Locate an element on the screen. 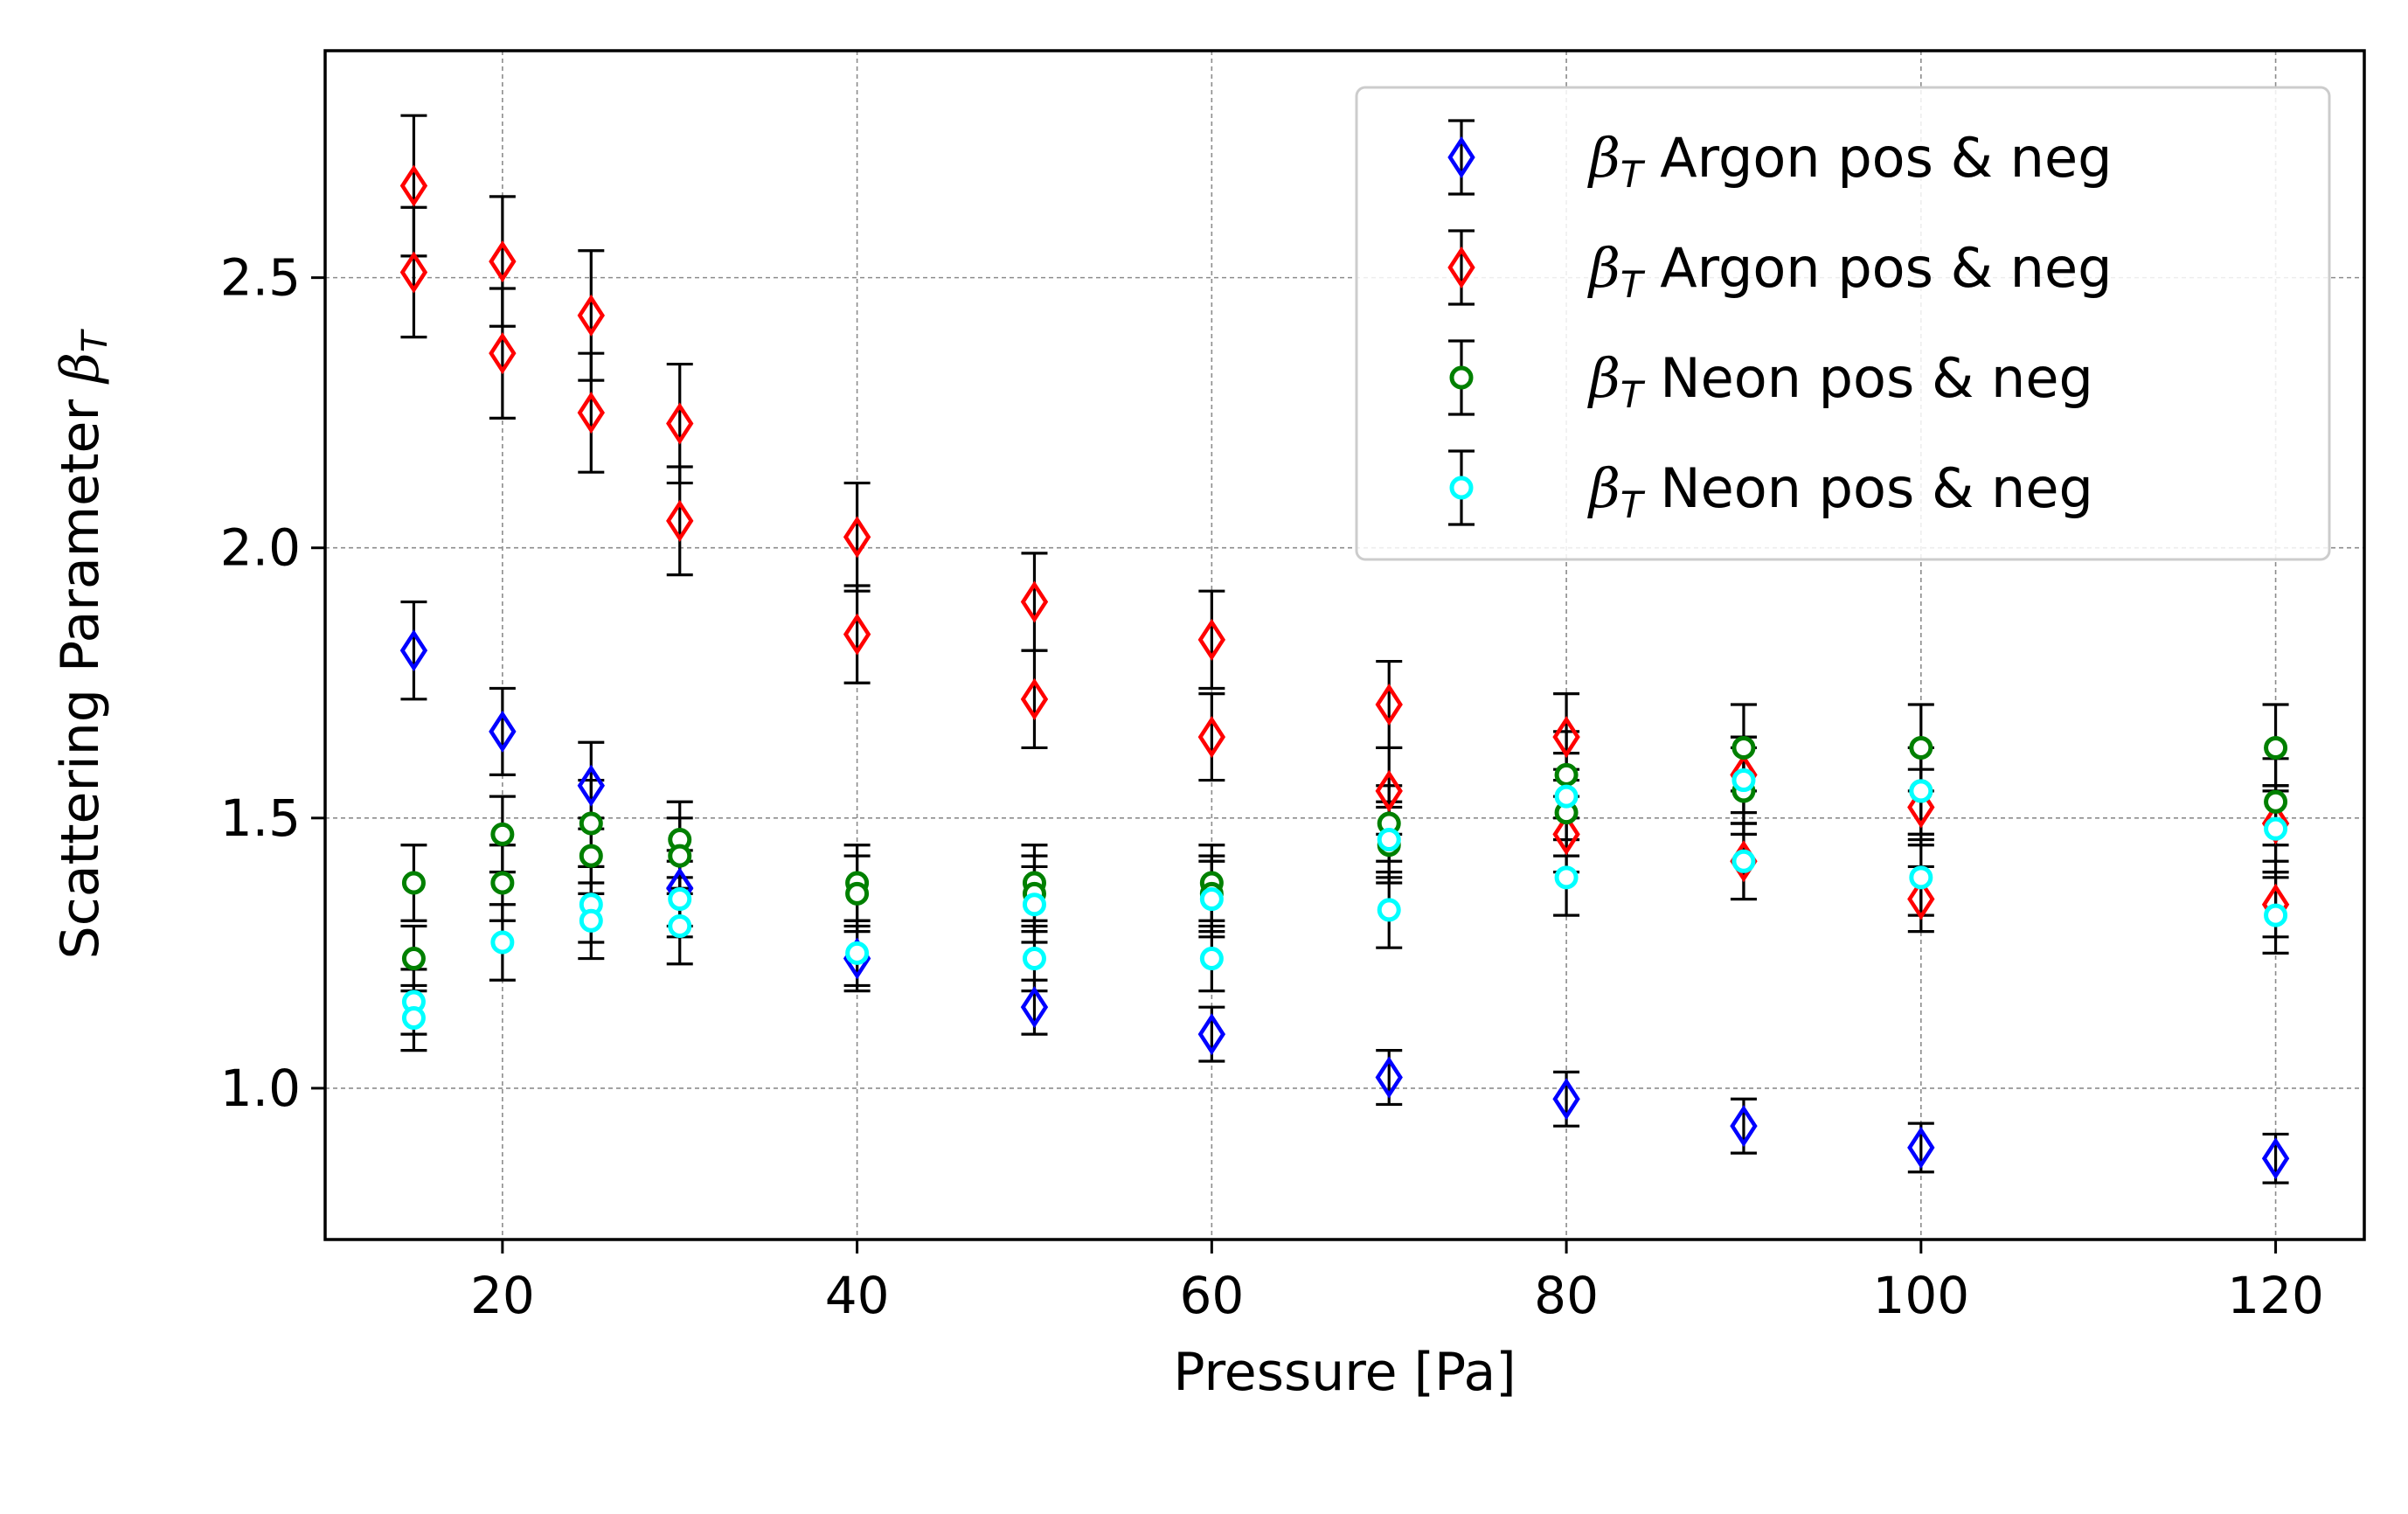 Image resolution: width=2408 pixels, height=1514 pixels. y-axis-label-symbol: β is located at coordinates (80, 369).